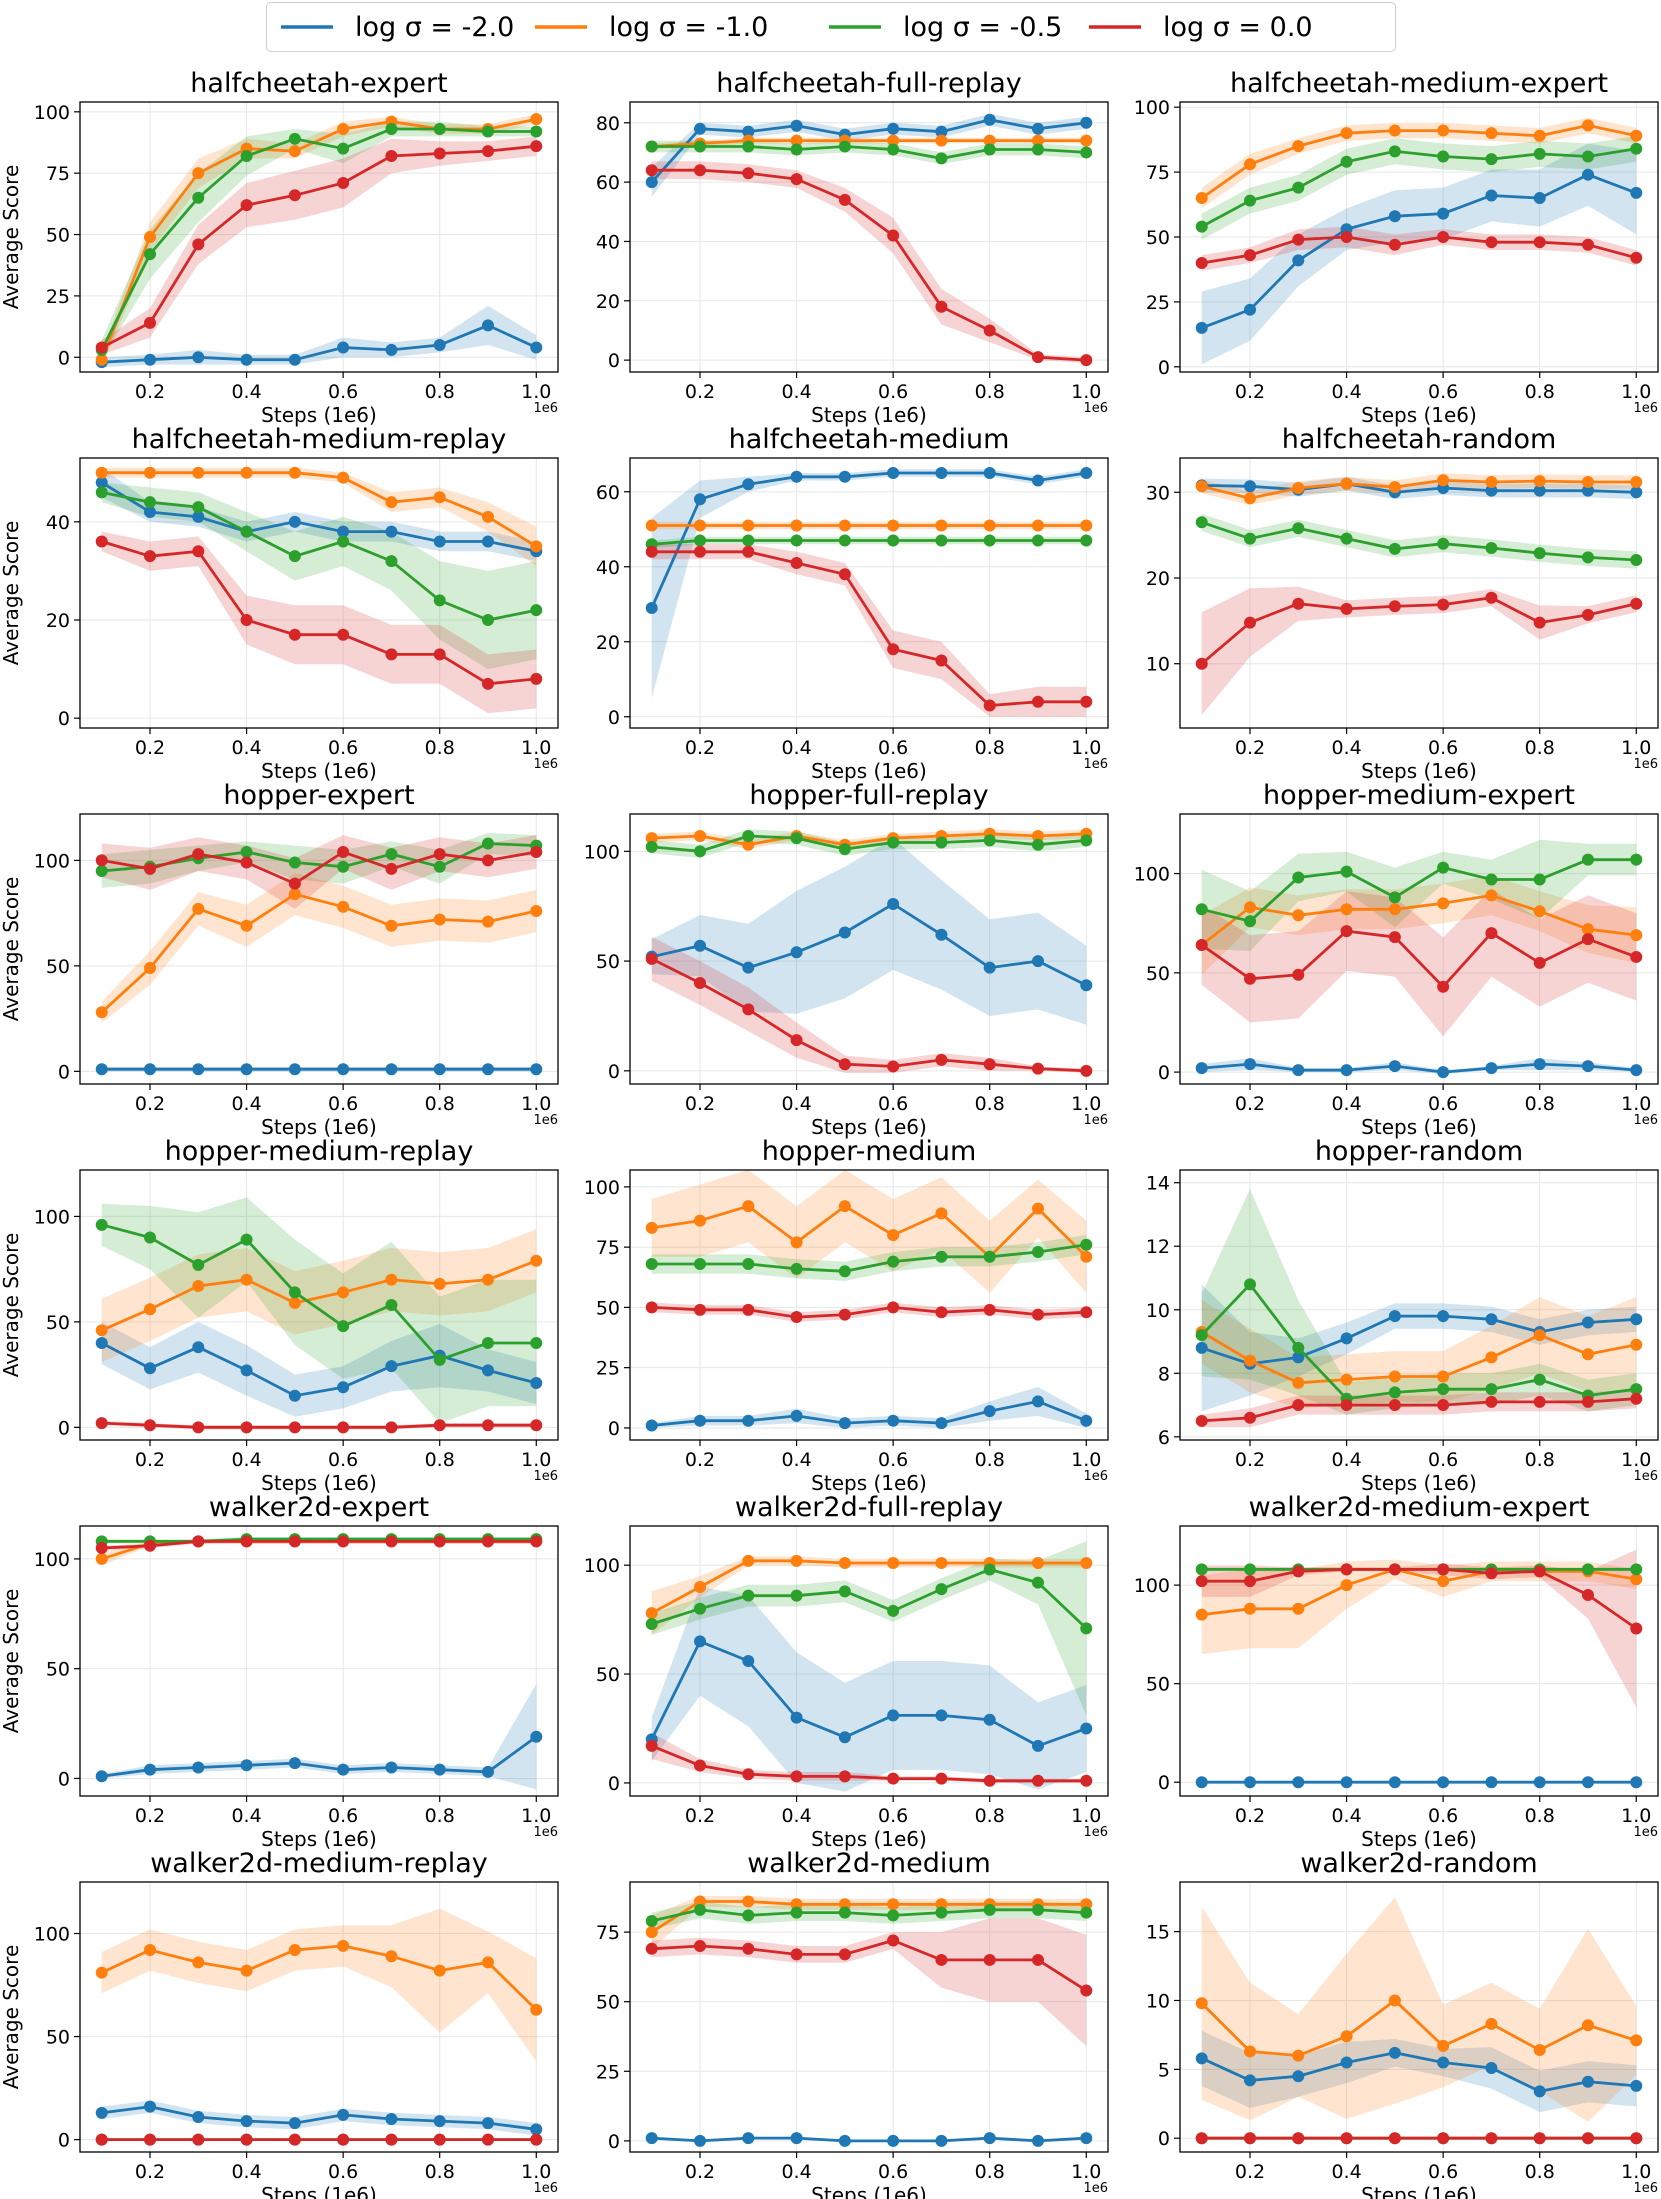 The height and width of the screenshot is (2199, 1661). Describe the element at coordinates (614, 361) in the screenshot. I see `y-tick-label: 0` at that location.